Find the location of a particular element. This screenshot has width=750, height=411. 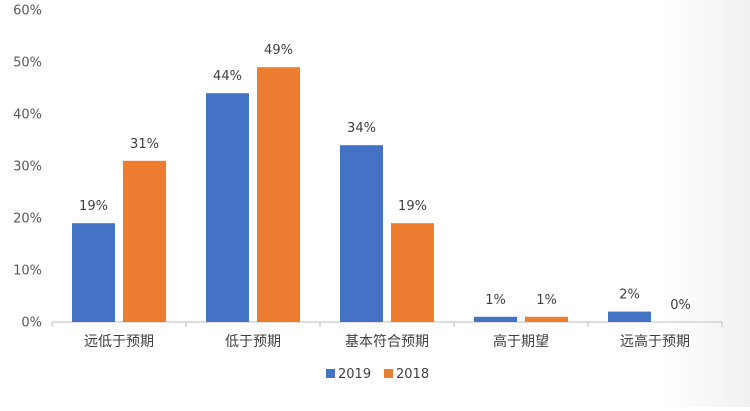

legend-label: 2018 is located at coordinates (412, 374).